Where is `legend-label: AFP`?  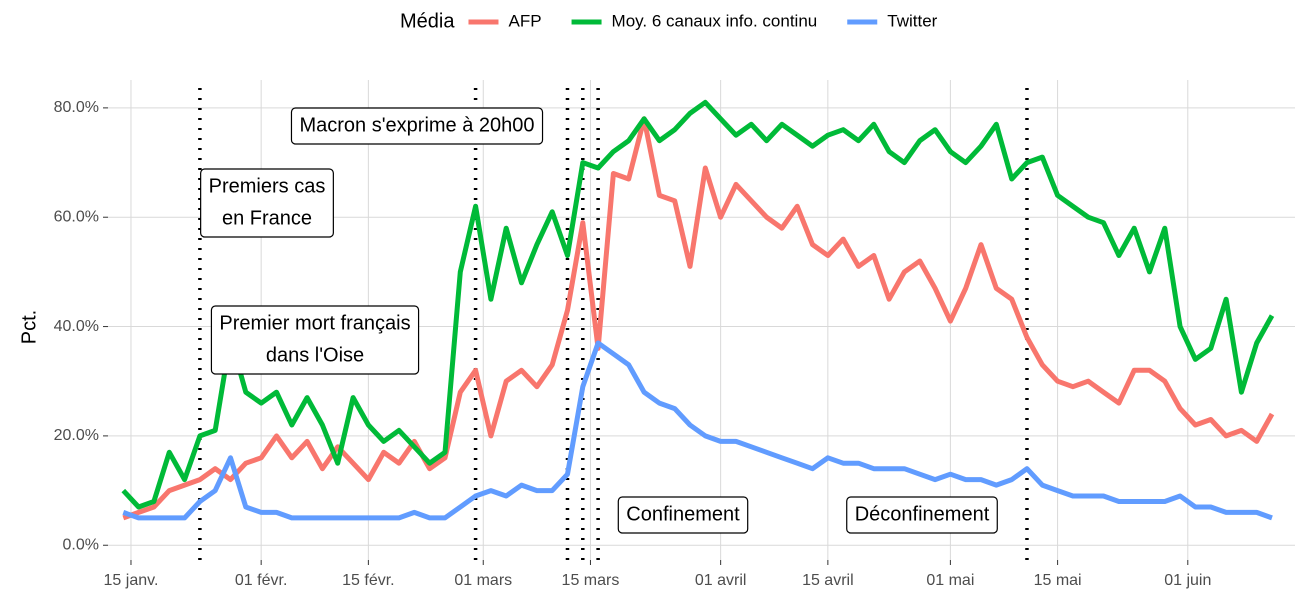 legend-label: AFP is located at coordinates (524, 20).